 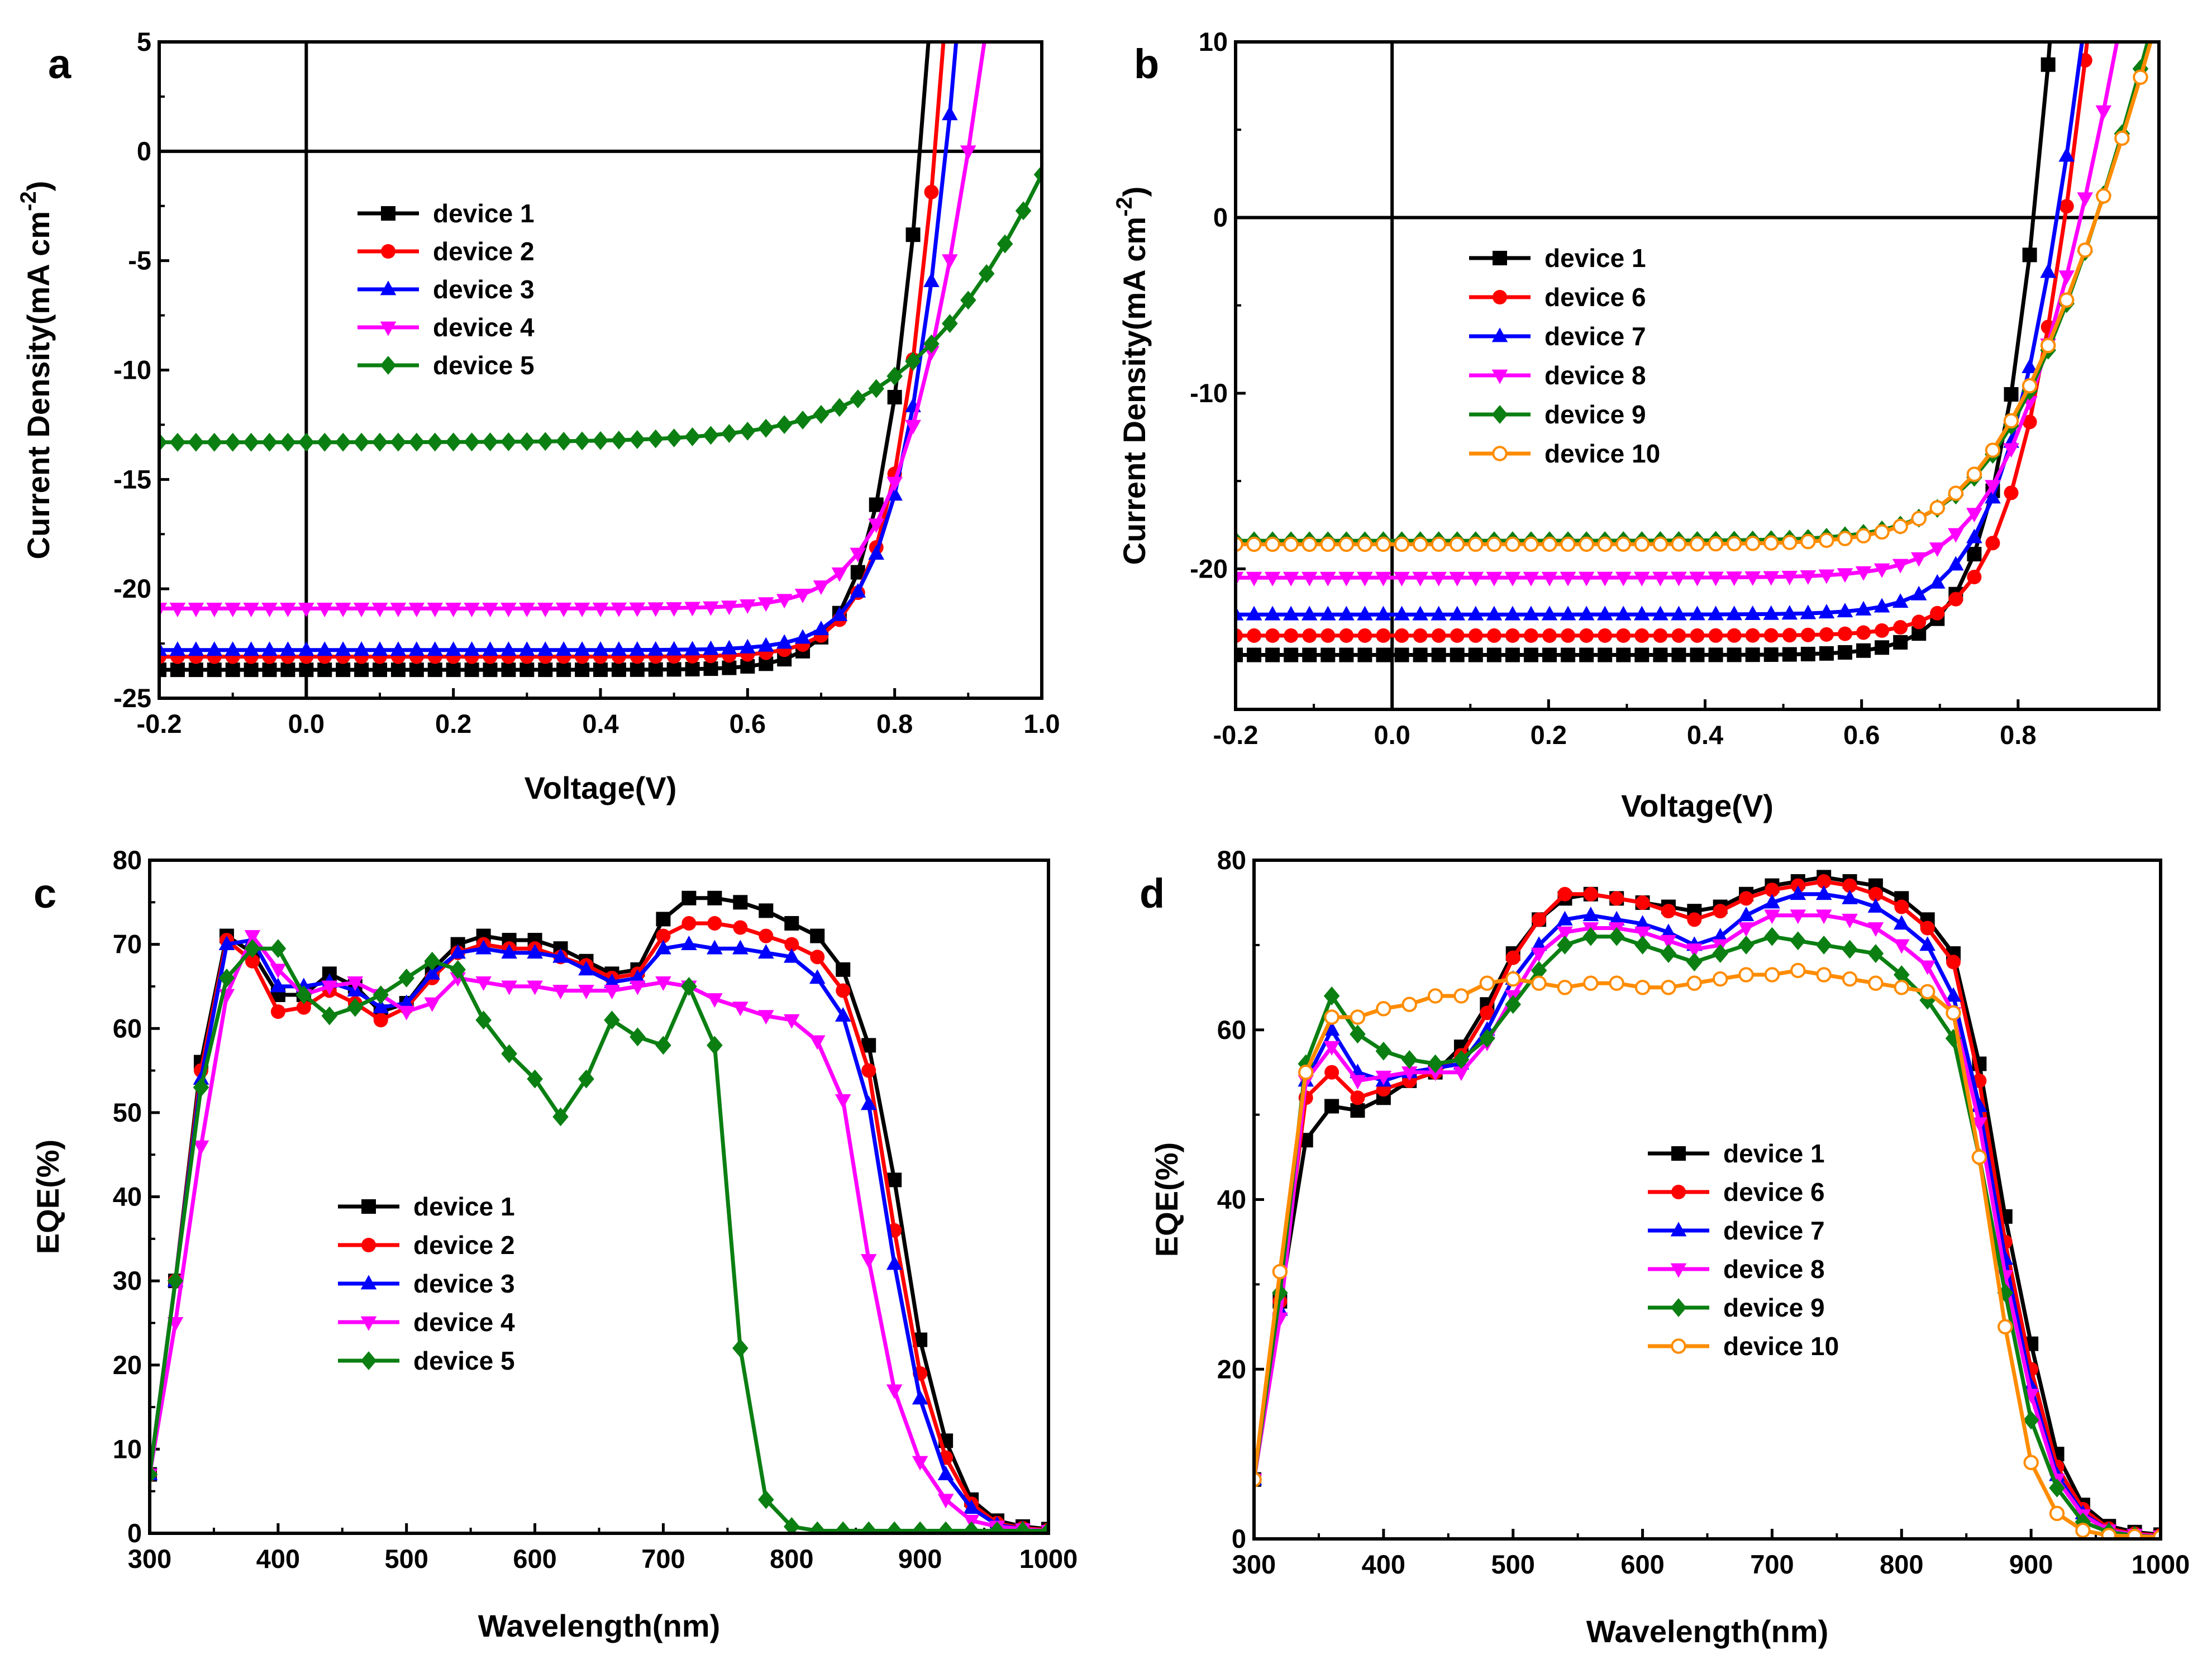 What do you see at coordinates (601, 787) in the screenshot?
I see `x-axis-title: Voltage(V)` at bounding box center [601, 787].